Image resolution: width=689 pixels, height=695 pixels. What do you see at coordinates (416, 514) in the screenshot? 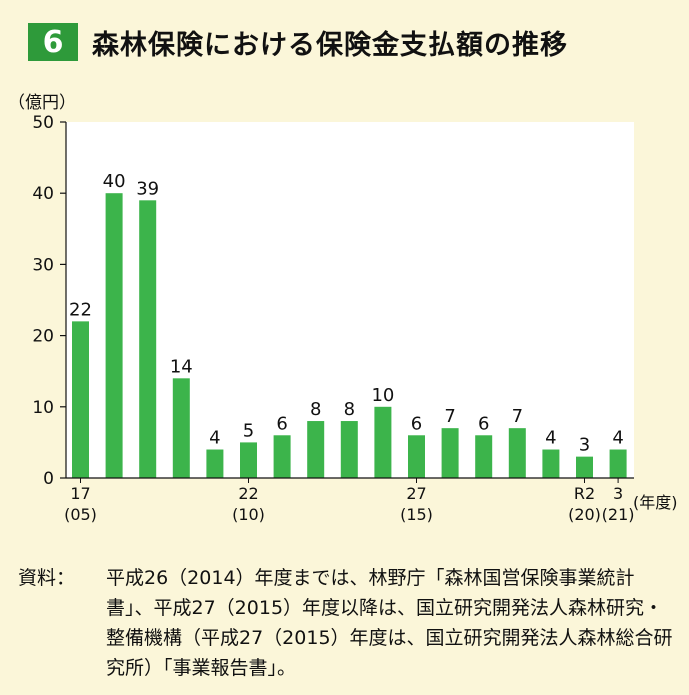
I see `x-tick-sublabel: (15)` at bounding box center [416, 514].